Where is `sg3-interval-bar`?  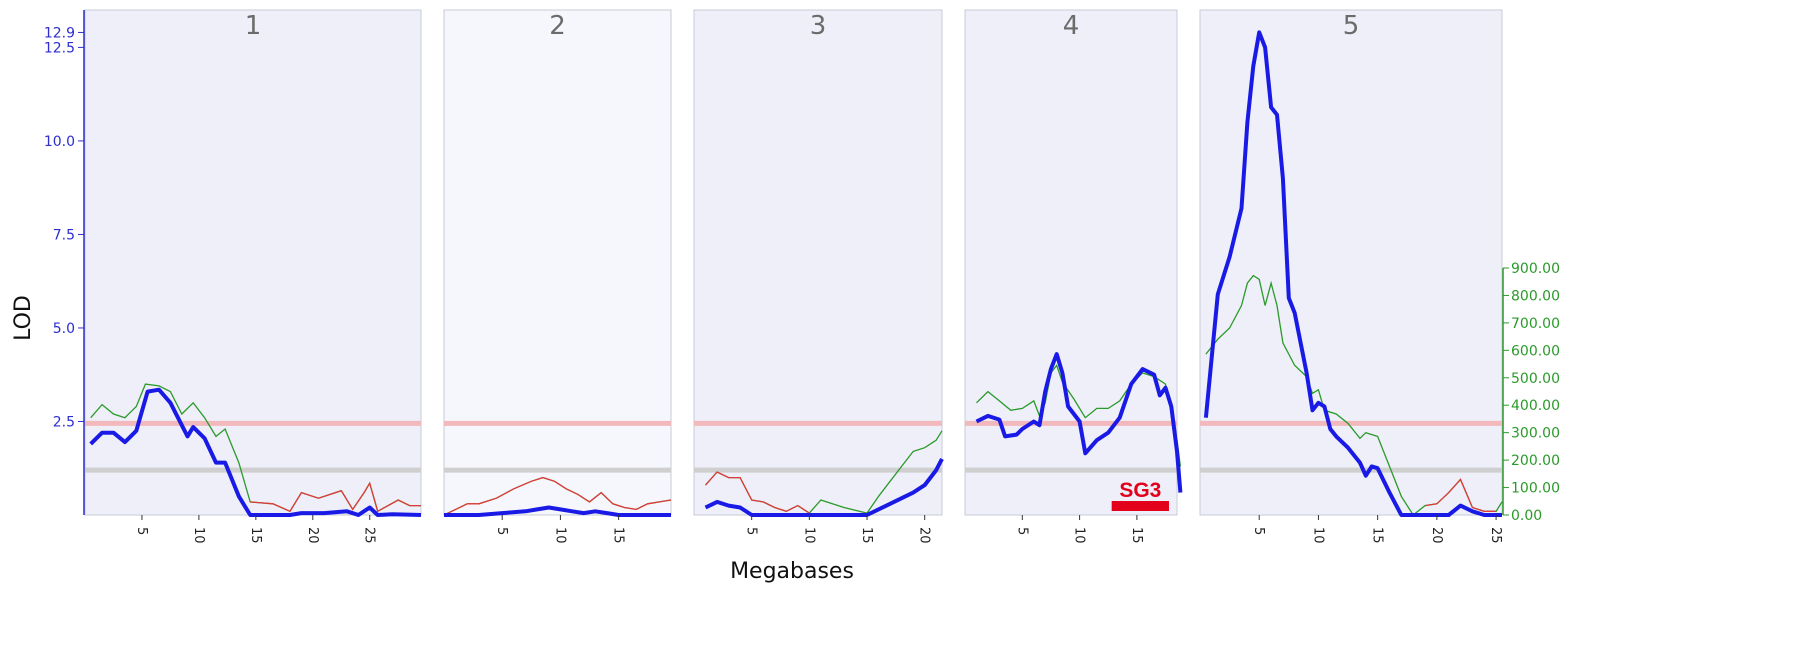
sg3-interval-bar is located at coordinates (1140, 506).